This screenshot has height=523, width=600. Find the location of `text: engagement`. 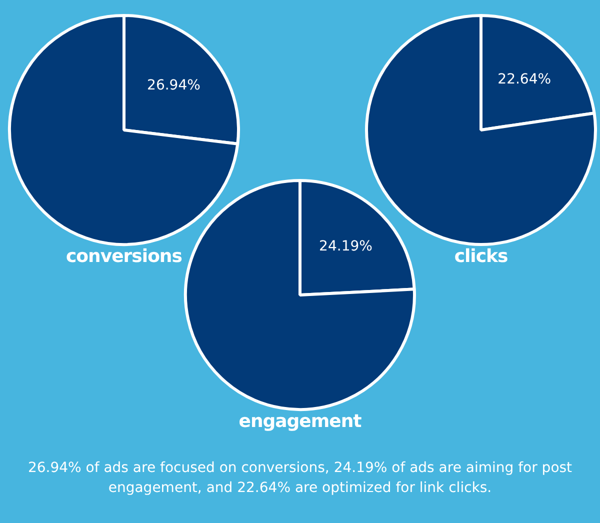

text: engagement is located at coordinates (300, 421).